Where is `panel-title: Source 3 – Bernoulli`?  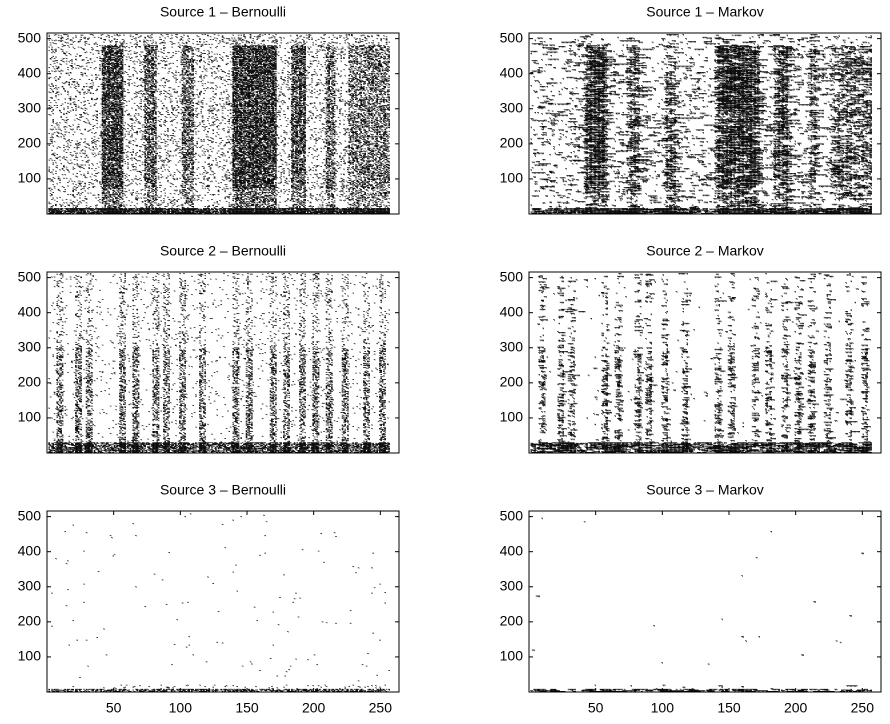 panel-title: Source 3 – Bernoulli is located at coordinates (223, 490).